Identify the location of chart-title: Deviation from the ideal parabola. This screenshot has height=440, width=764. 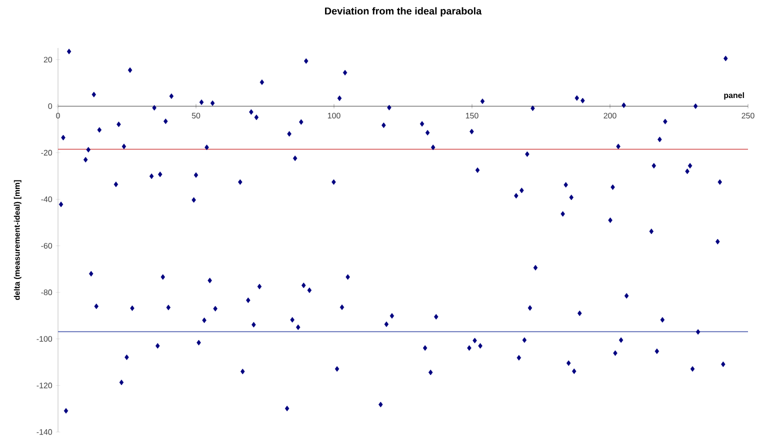
(403, 11).